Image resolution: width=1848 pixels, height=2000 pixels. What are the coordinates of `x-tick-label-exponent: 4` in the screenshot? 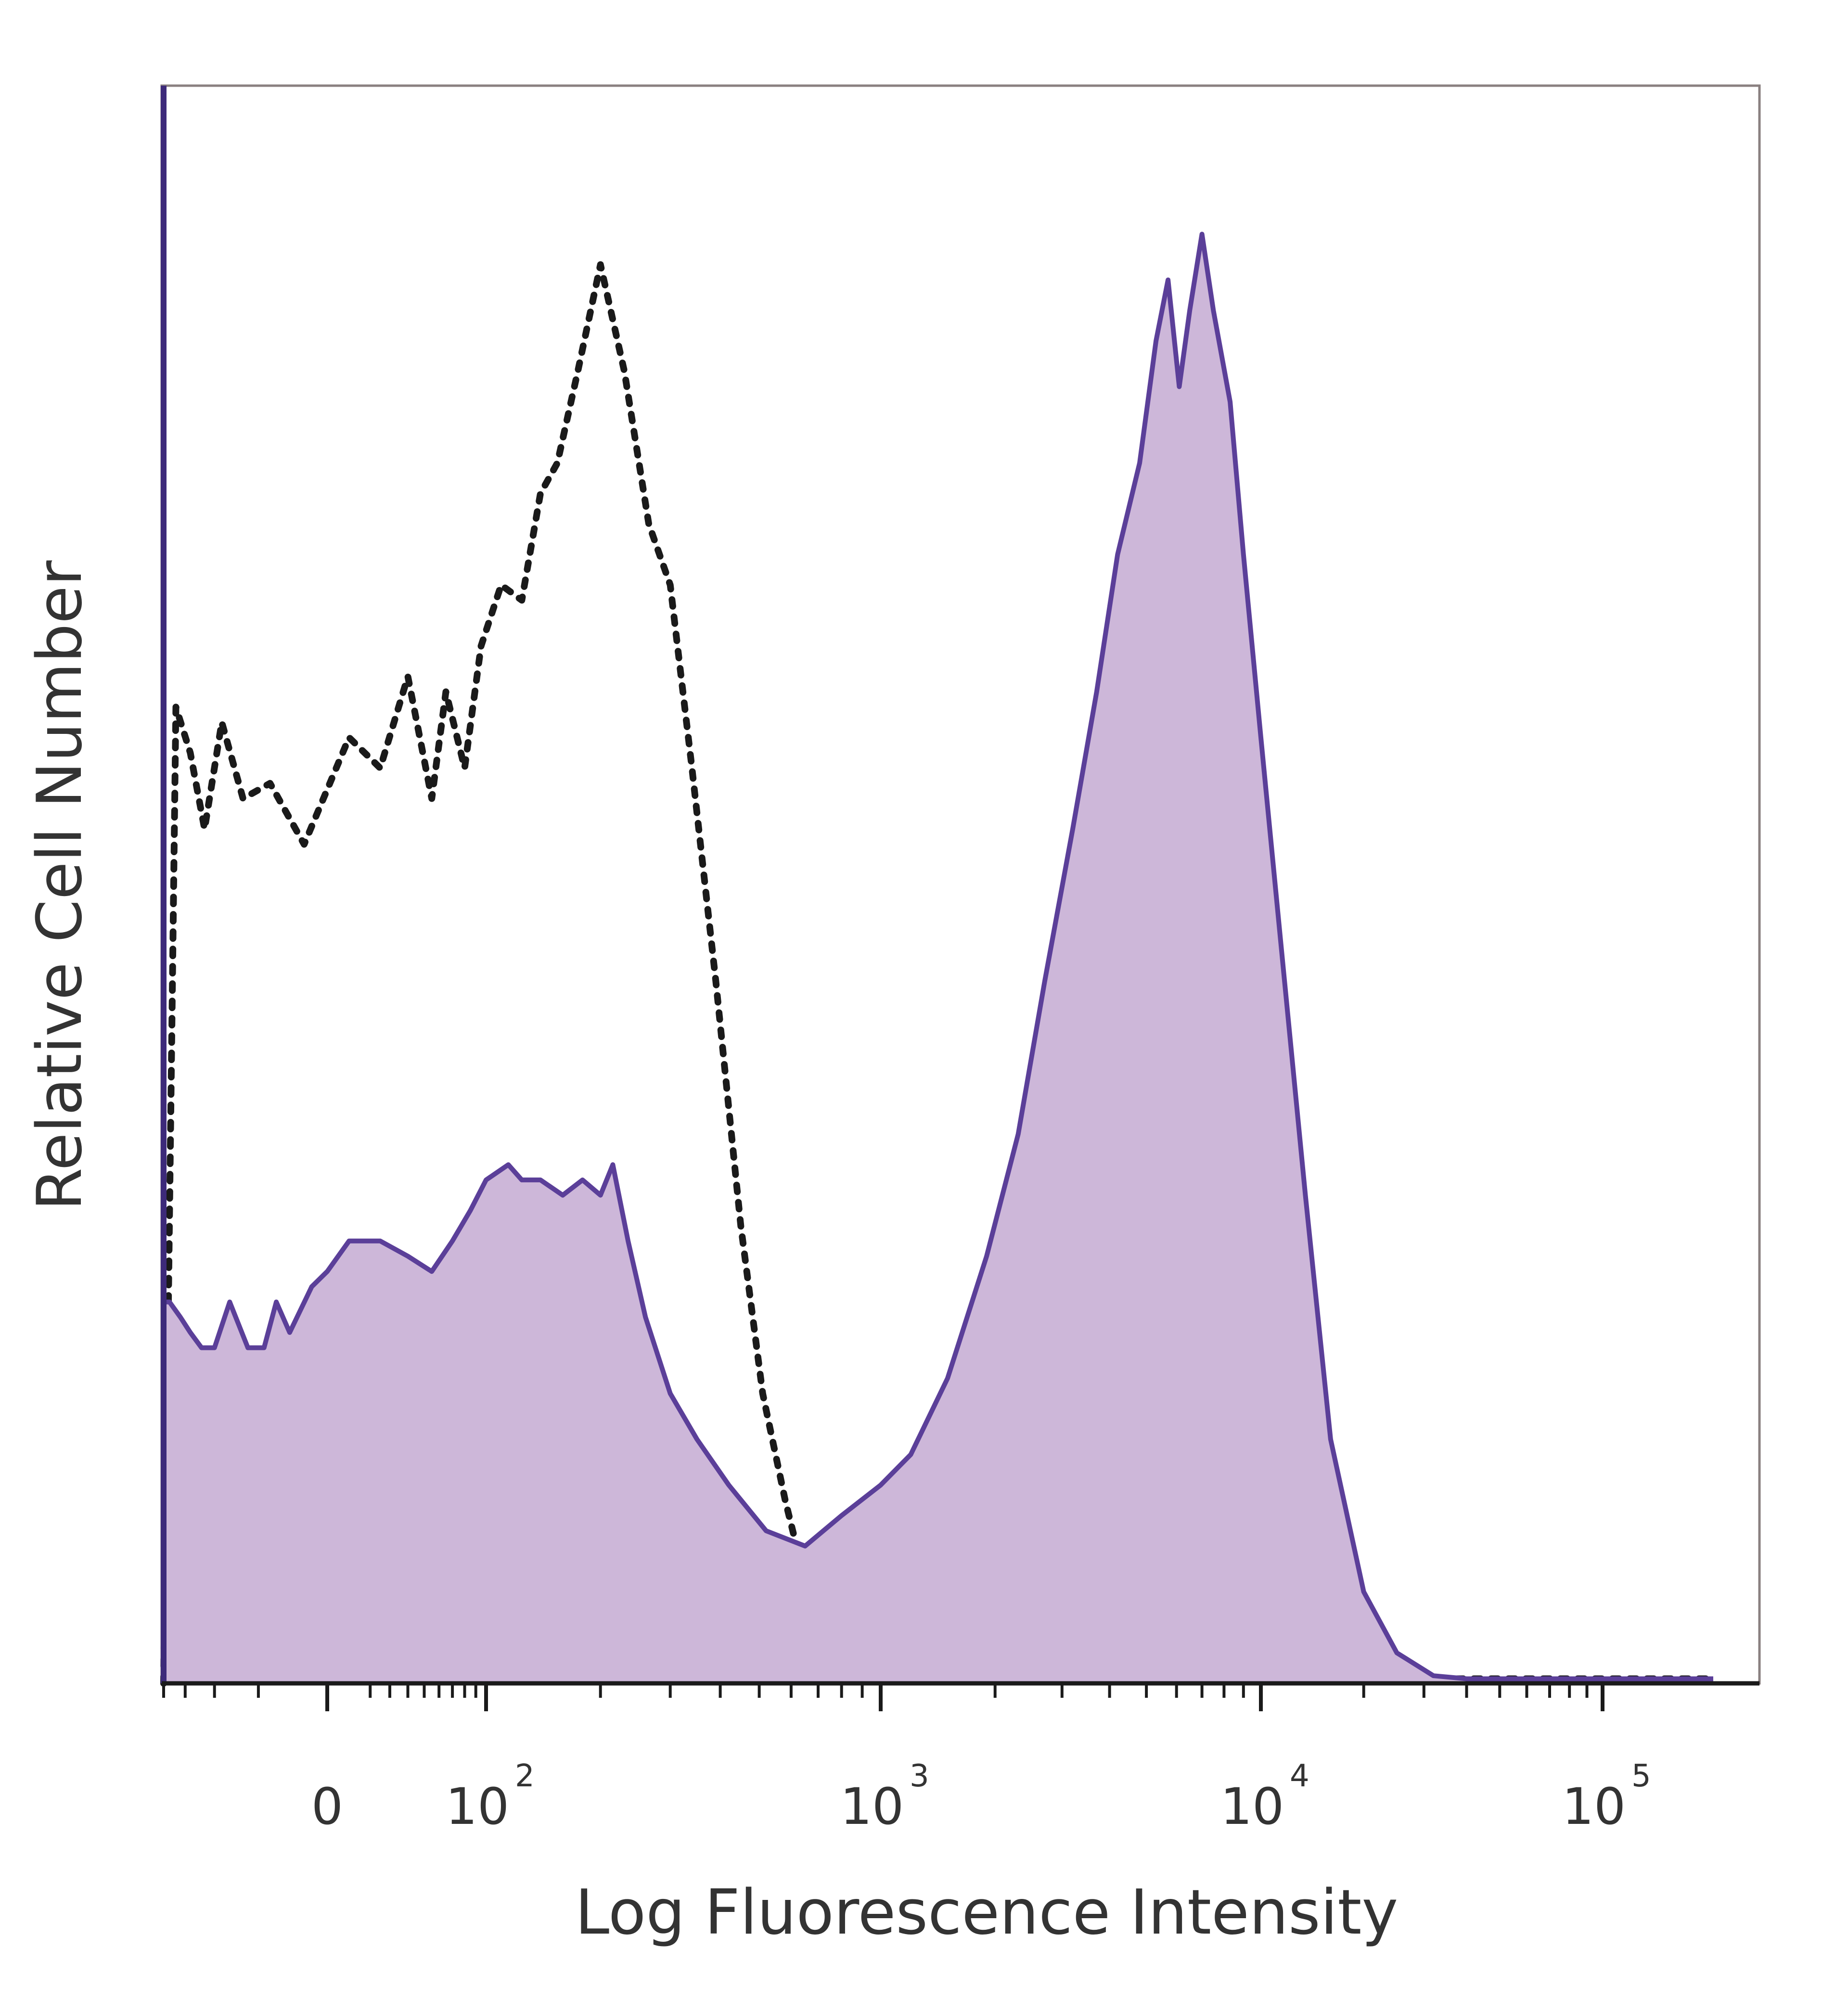 It's located at (1299, 1776).